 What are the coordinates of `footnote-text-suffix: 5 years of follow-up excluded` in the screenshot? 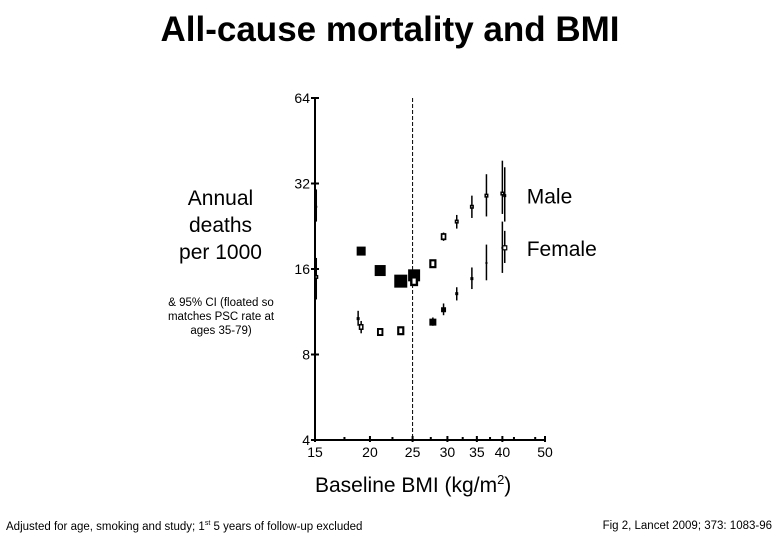 It's located at (286, 526).